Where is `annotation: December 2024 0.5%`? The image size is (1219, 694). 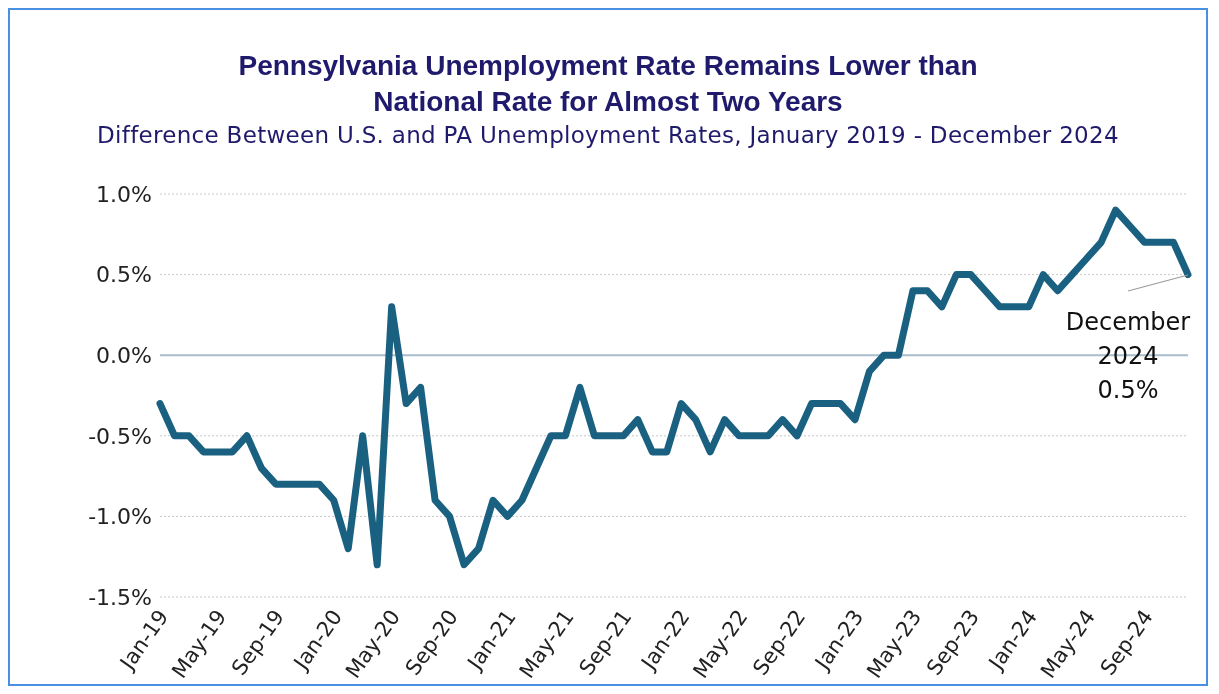
annotation: December 2024 0.5% is located at coordinates (1128, 356).